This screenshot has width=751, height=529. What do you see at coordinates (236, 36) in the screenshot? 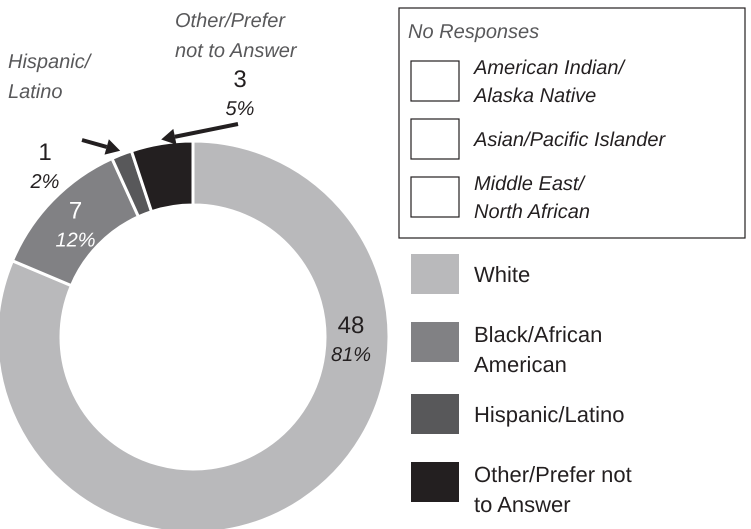
I see `slice-label: Other/Prefer not to Answer` at bounding box center [236, 36].